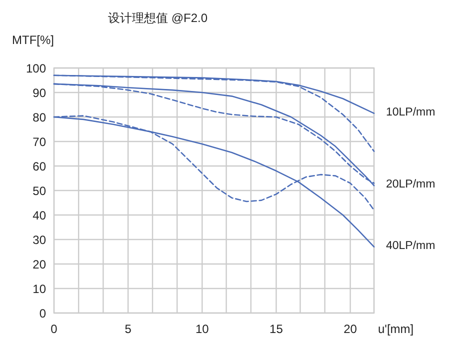 Image resolution: width=461 pixels, height=342 pixels. I want to click on x-tick-label: 5, so click(128, 329).